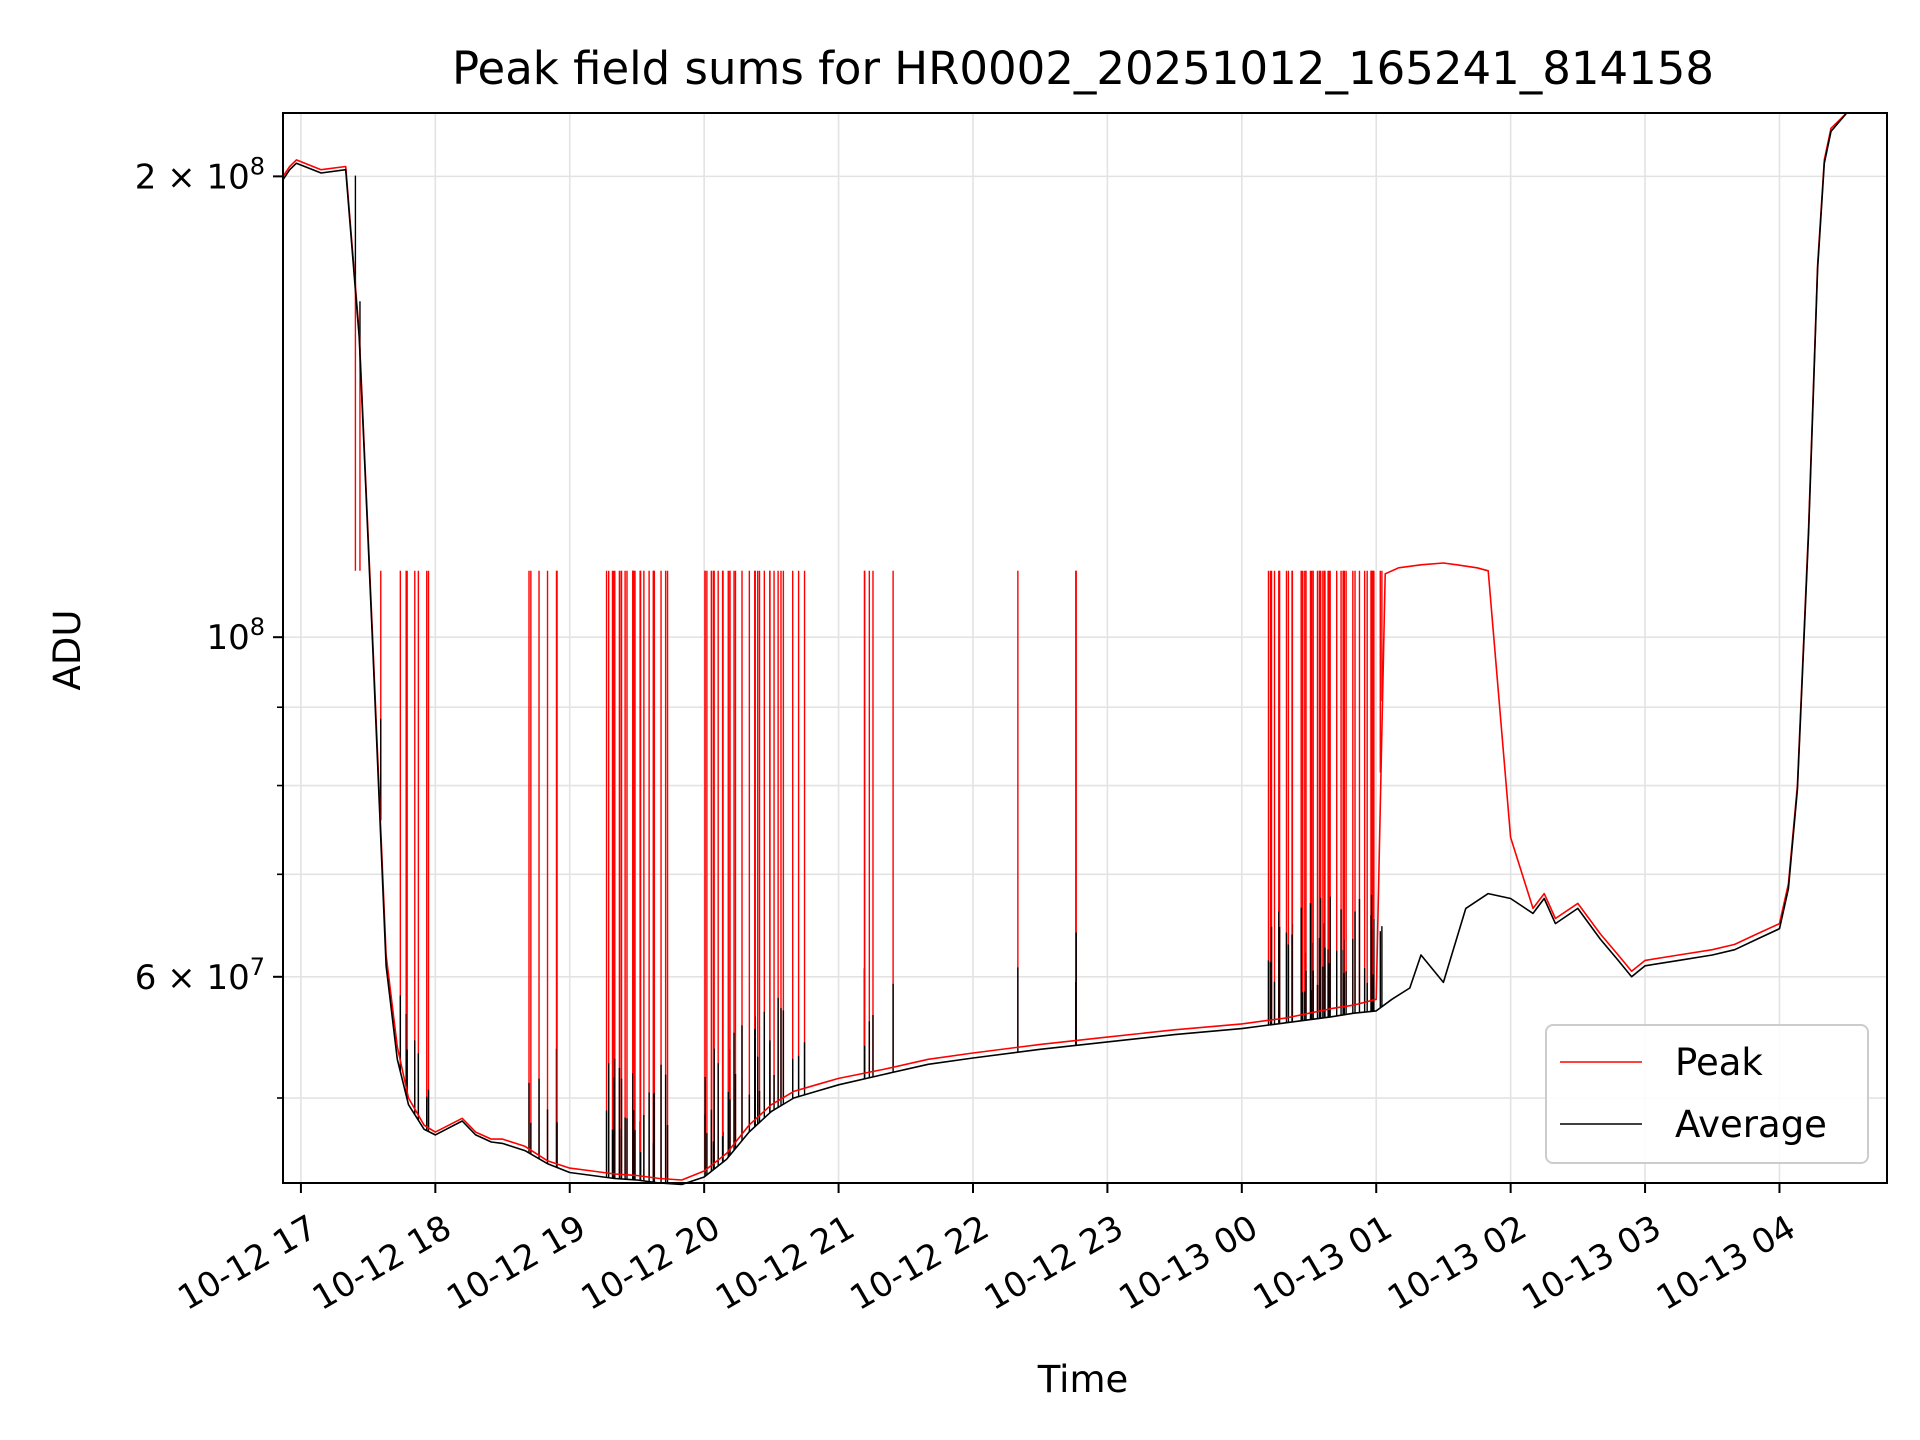  I want to click on x-axis-label: Time, so click(1083, 1379).